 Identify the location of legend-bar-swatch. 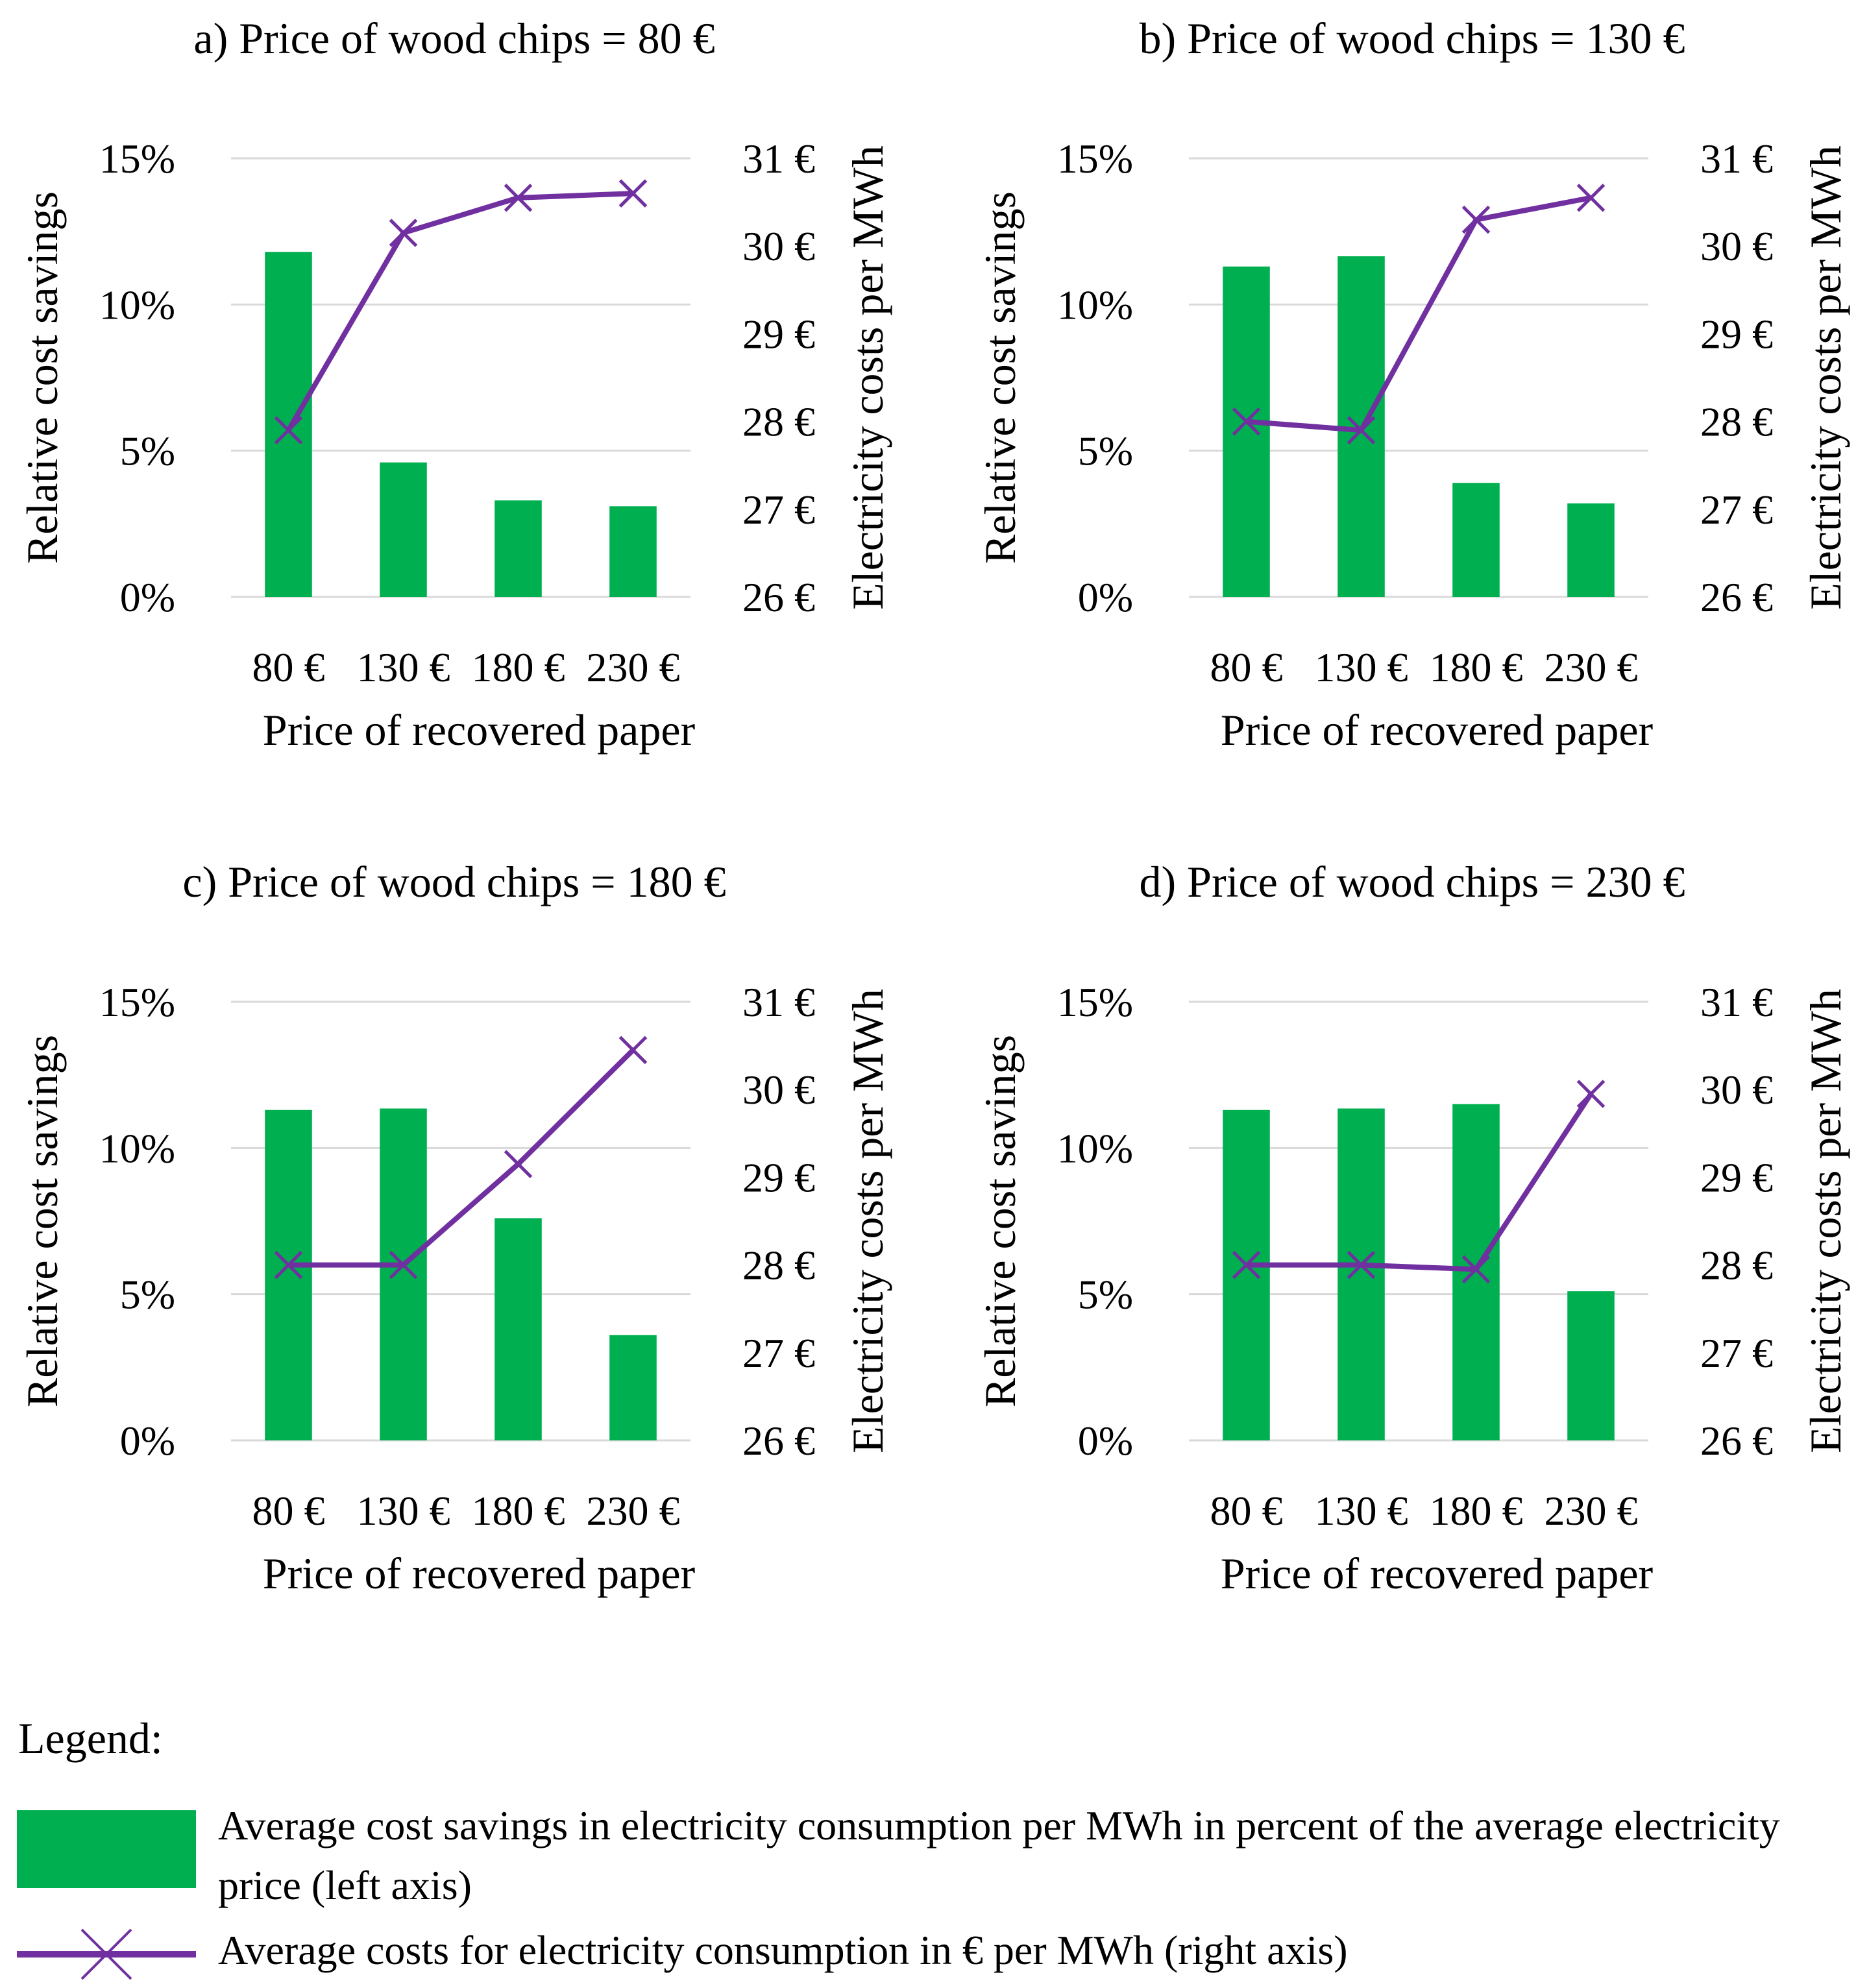
(106, 1849).